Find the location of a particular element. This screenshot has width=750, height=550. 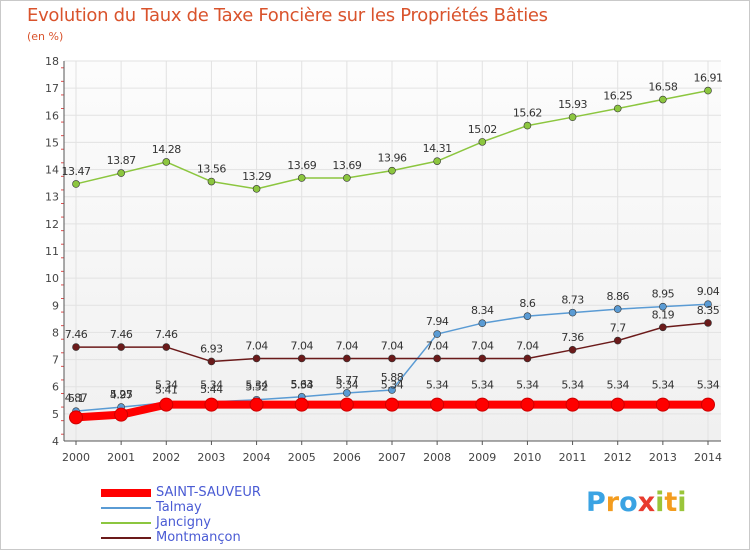

x-tick-label: 2010 is located at coordinates (527, 457).